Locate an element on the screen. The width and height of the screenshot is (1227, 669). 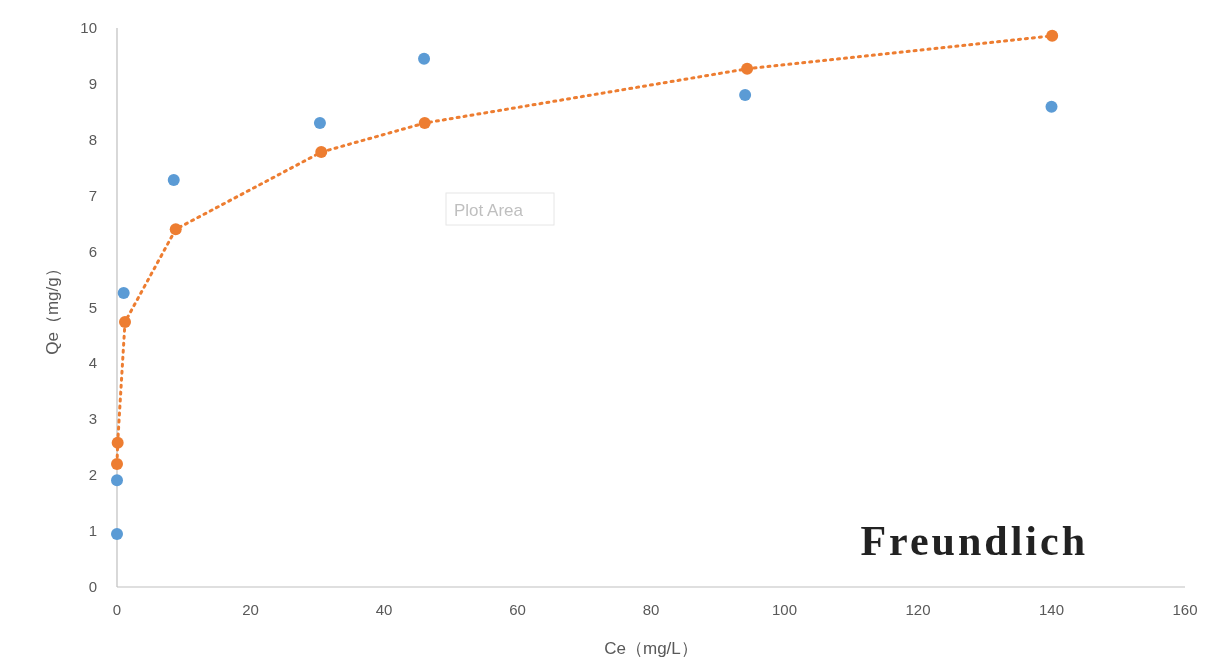
x-tick-label: 80 is located at coordinates (651, 609).